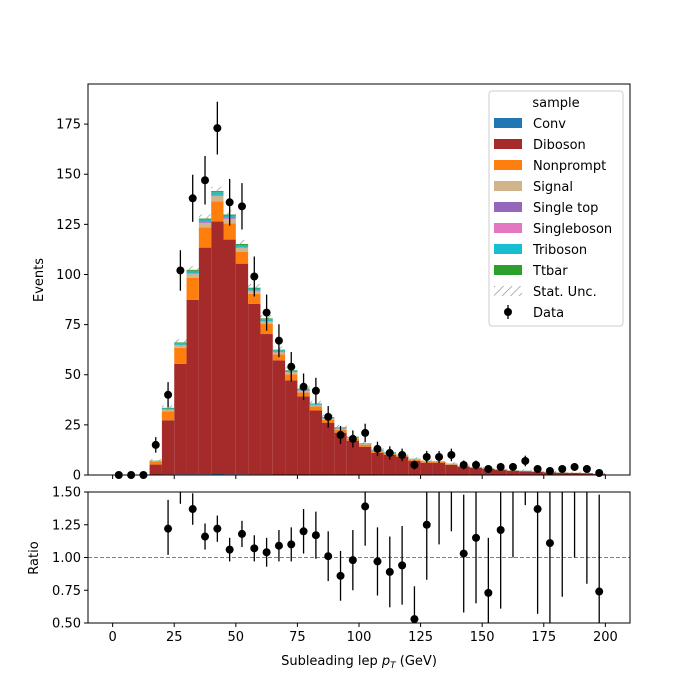 The width and height of the screenshot is (700, 700). I want to click on legend-label: Ttbar, so click(550, 271).